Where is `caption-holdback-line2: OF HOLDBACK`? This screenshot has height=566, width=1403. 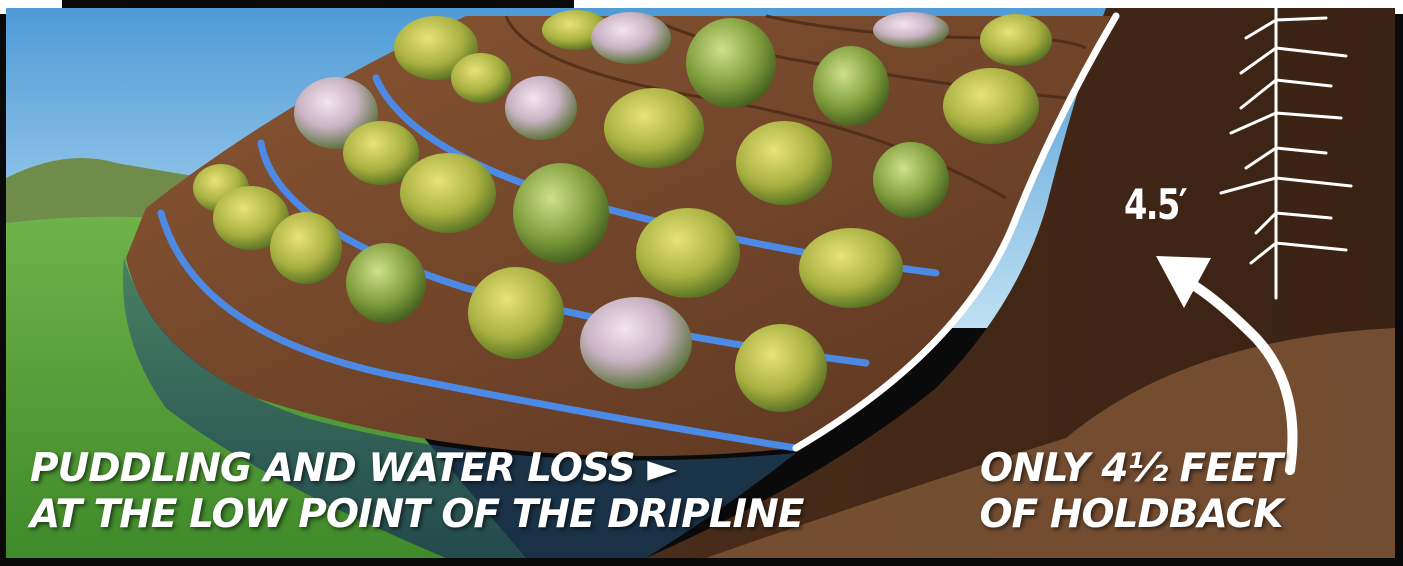
caption-holdback-line2: OF HOLDBACK is located at coordinates (1131, 514).